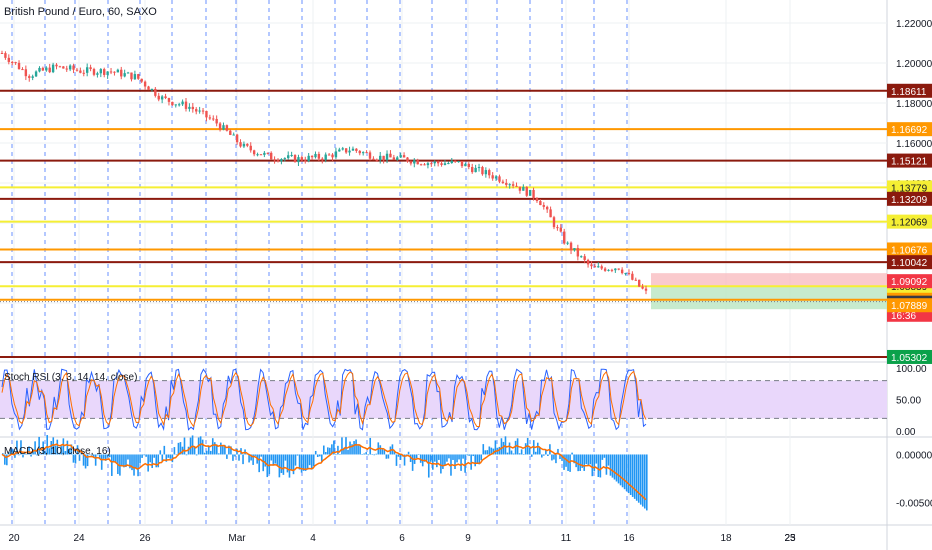 The image size is (932, 550). I want to click on price-tick-label: 1.20000, so click(914, 64).